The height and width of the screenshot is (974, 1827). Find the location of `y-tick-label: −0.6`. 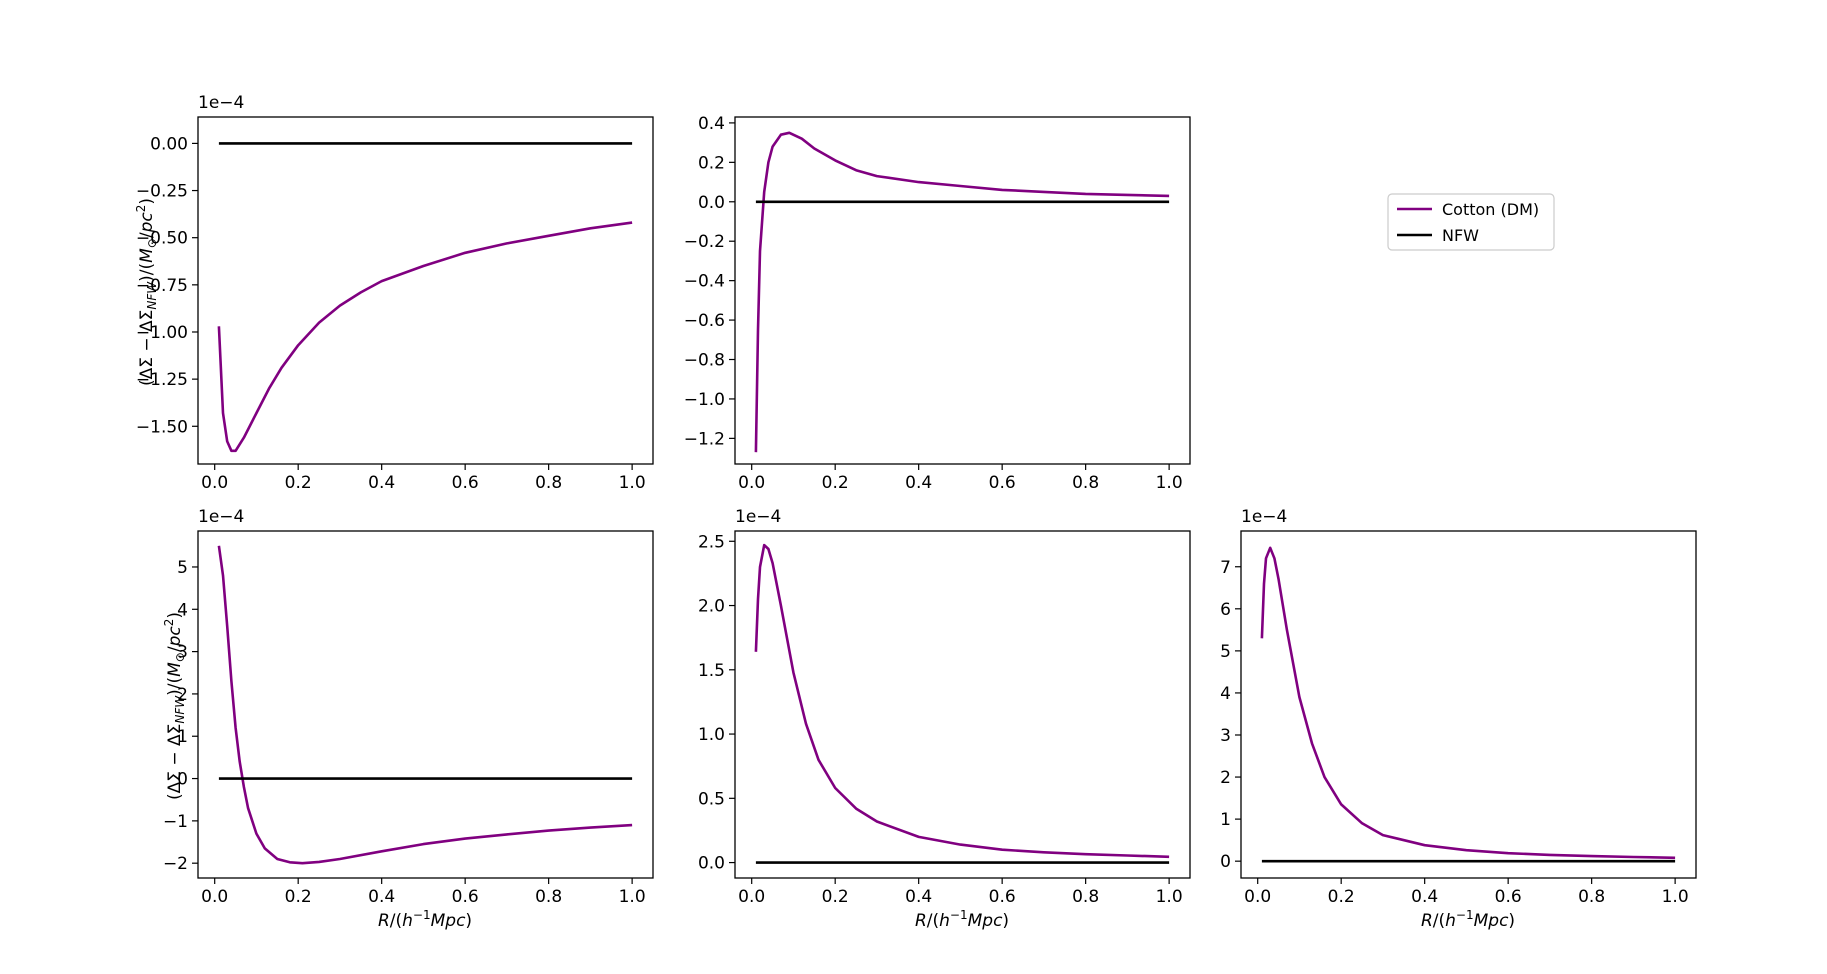

y-tick-label: −0.6 is located at coordinates (704, 321).